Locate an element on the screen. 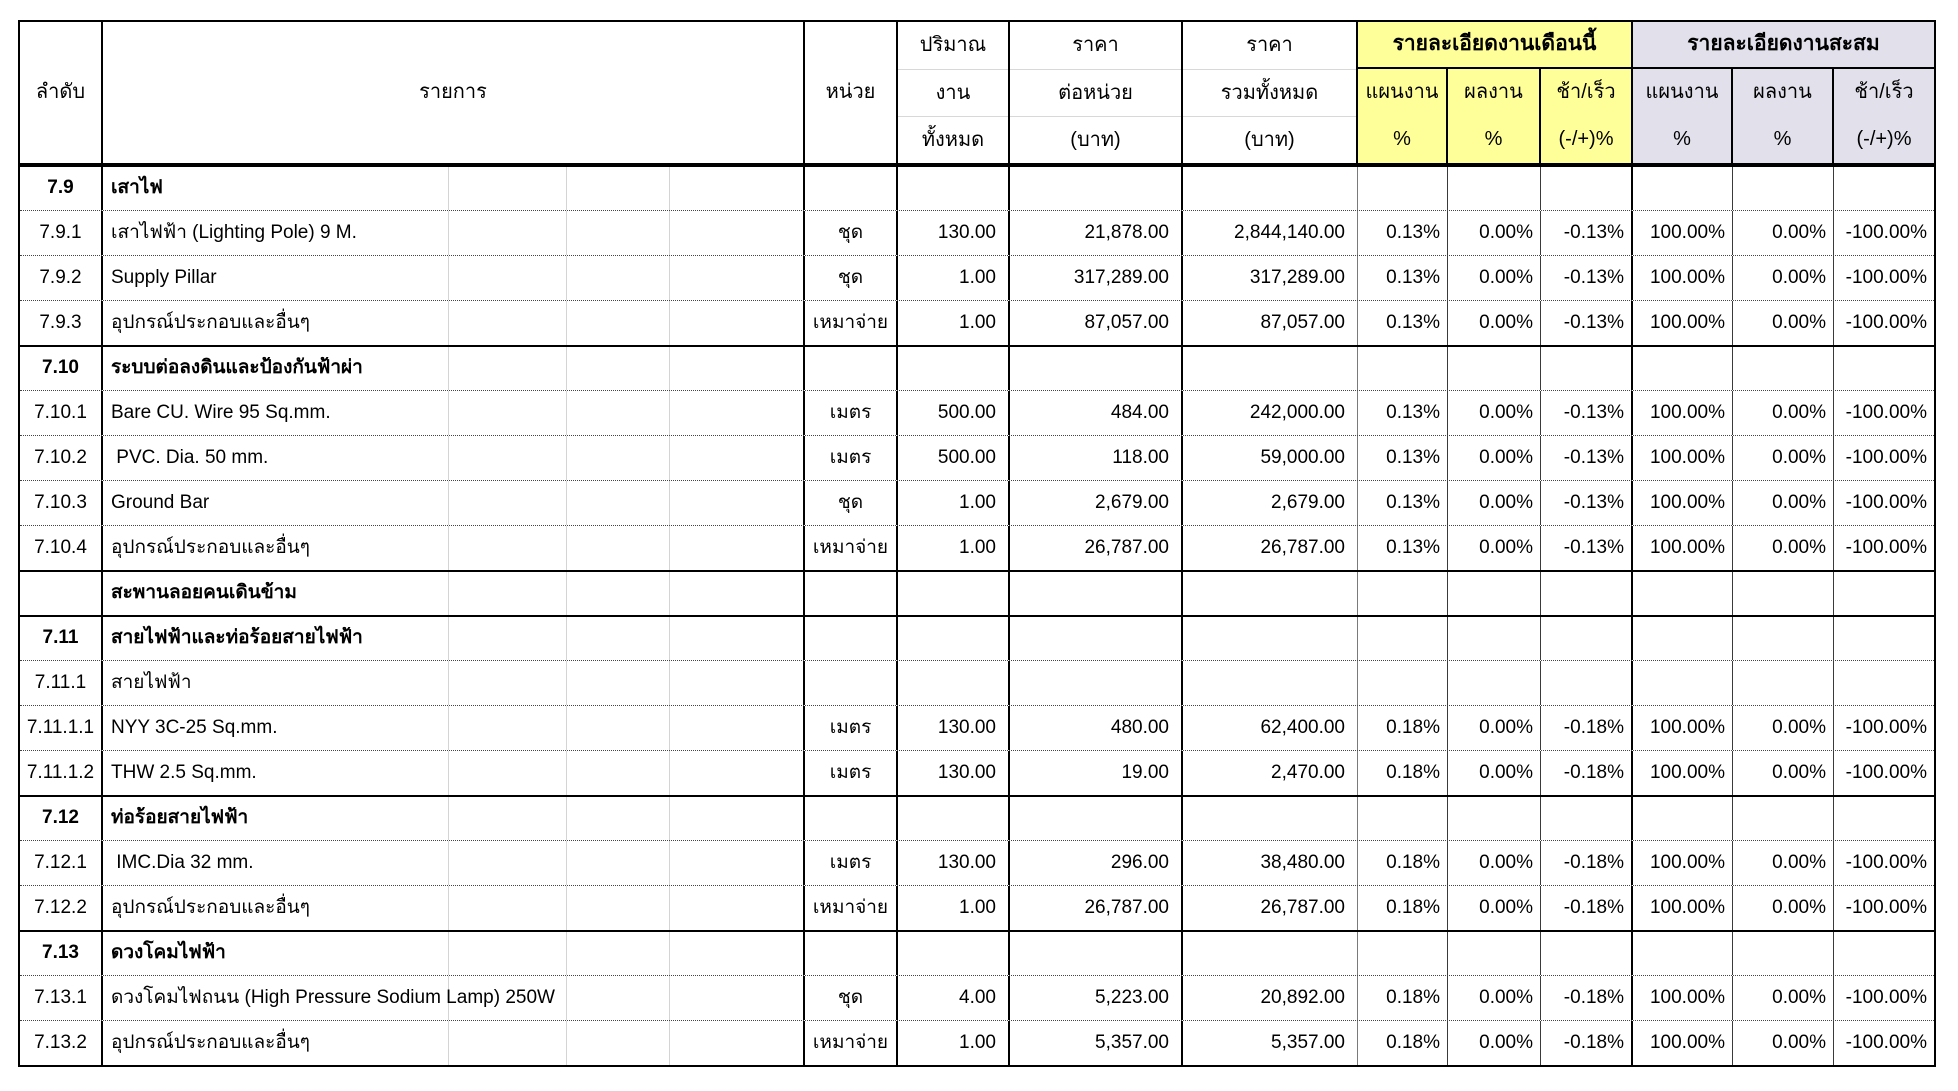 Image resolution: width=1958 pixels, height=1091 pixels. cell-unit-price: 87,057.00 is located at coordinates (1096, 323).